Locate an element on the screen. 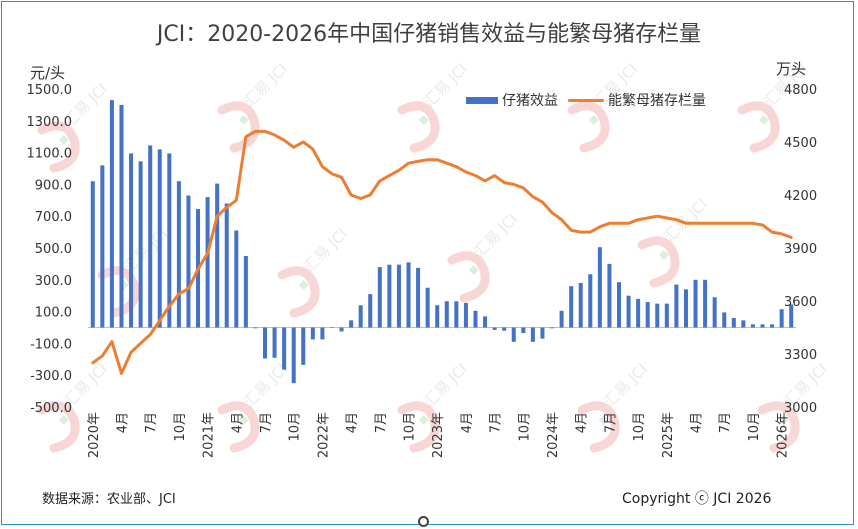 This screenshot has width=858, height=529. resize-handle is located at coordinates (423, 521).